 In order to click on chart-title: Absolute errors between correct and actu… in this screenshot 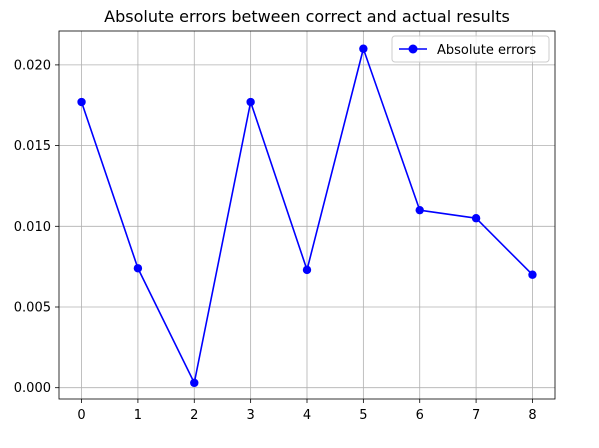, I will do `click(307, 16)`.